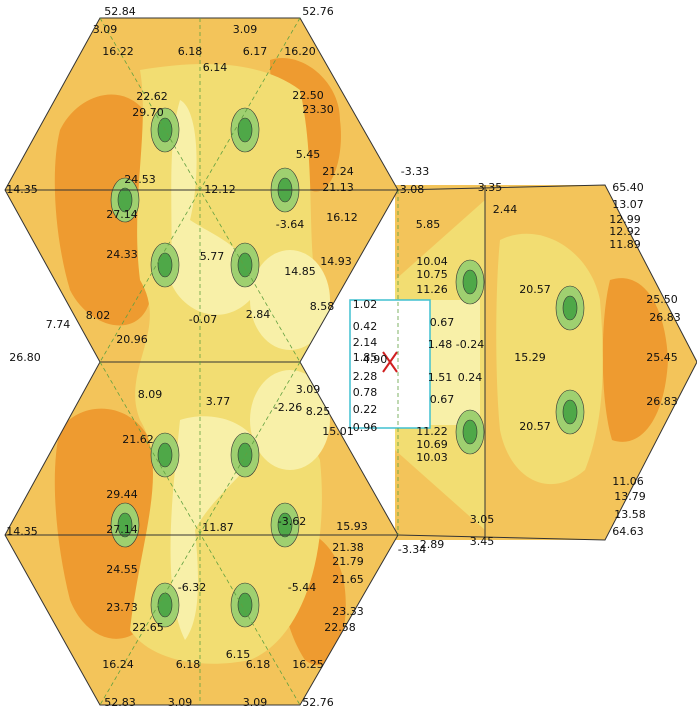  Describe the element at coordinates (482, 541) in the screenshot. I see `value-label: 3.45` at that location.